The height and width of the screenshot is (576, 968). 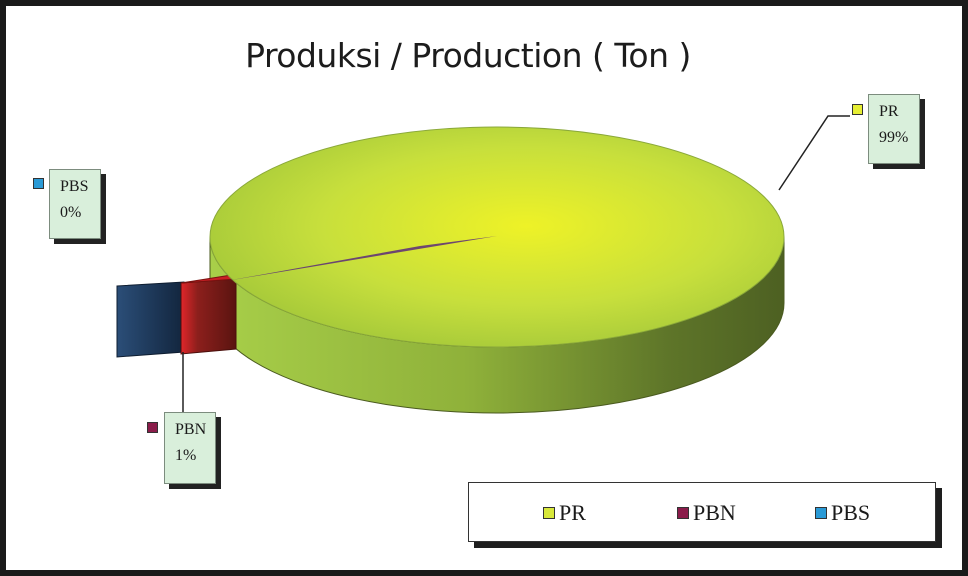 I want to click on callout-pr: PR 99%, so click(x=894, y=129).